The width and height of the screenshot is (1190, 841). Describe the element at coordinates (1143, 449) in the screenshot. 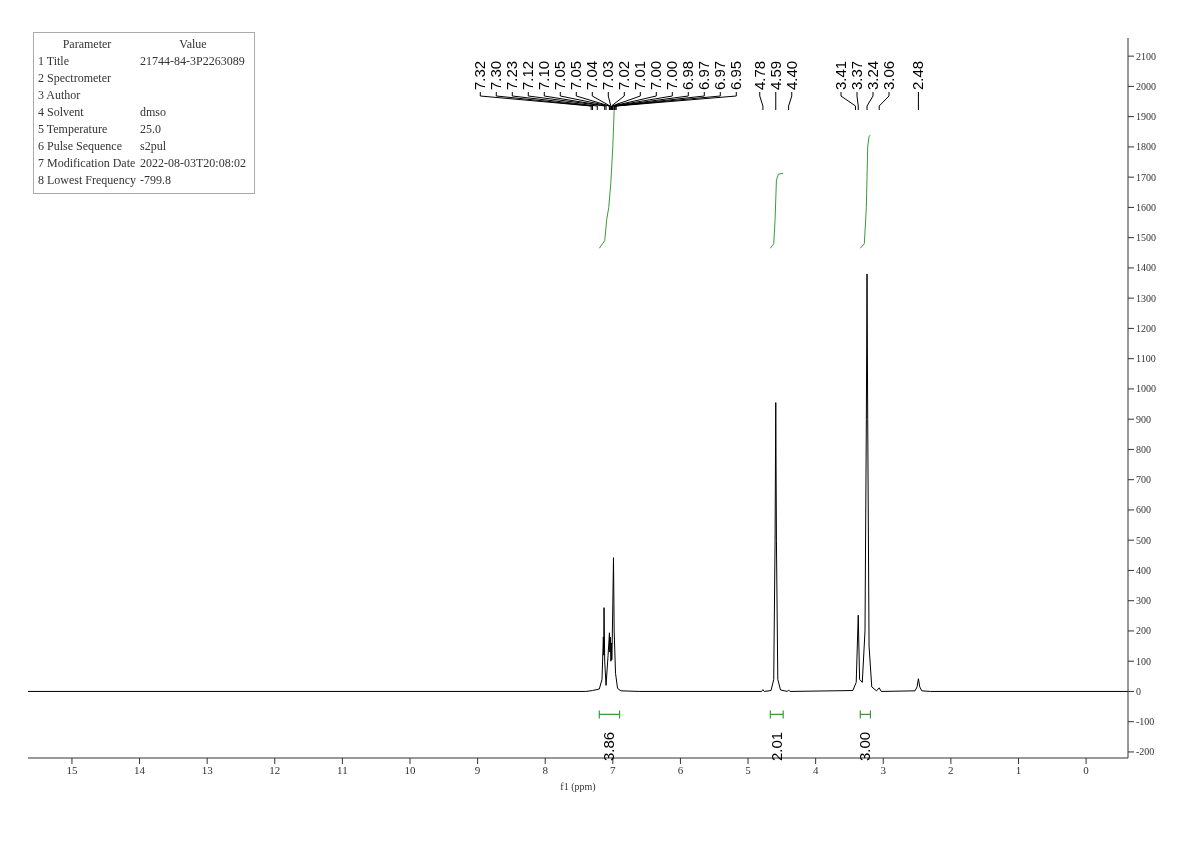

I see `y-tick-label: 800` at that location.